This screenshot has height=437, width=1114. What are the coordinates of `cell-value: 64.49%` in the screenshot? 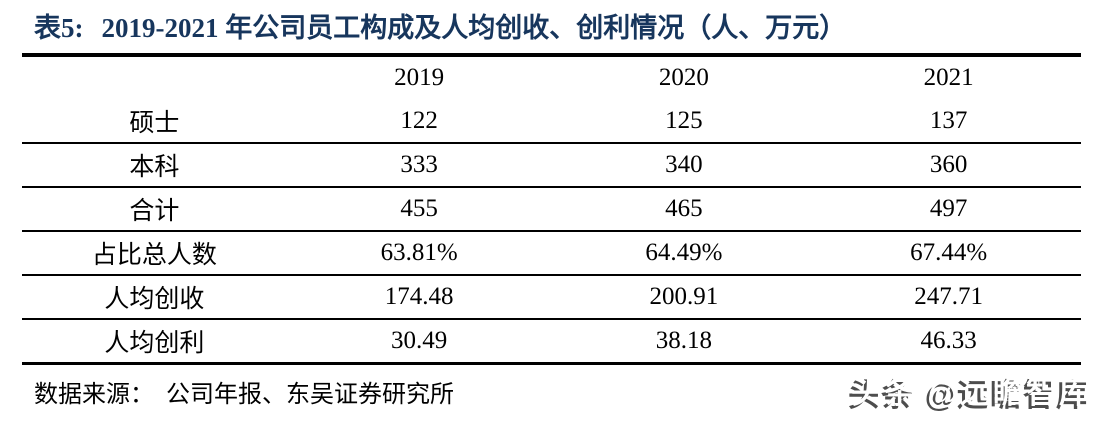 It's located at (684, 252).